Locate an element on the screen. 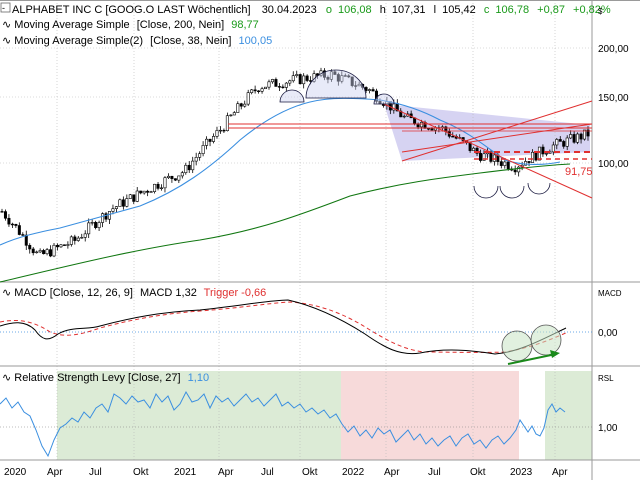 The height and width of the screenshot is (480, 640). indicator-2-icon: ∿ is located at coordinates (6, 41).